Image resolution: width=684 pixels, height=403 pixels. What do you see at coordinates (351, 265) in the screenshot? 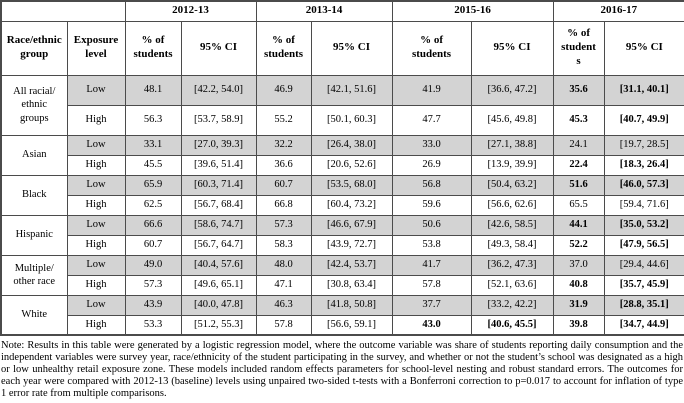
I see `ci-cell: [42.4, 53.7]` at bounding box center [351, 265].